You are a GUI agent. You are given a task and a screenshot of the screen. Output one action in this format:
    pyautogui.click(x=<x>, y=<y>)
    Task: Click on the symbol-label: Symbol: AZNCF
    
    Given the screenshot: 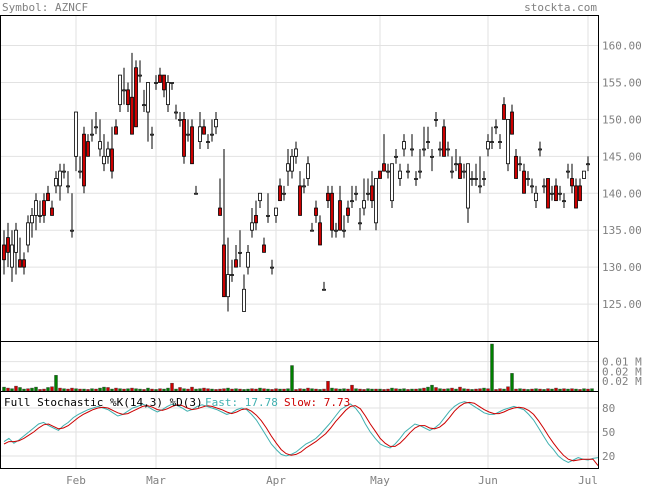 What is the action you would take?
    pyautogui.click(x=45, y=7)
    